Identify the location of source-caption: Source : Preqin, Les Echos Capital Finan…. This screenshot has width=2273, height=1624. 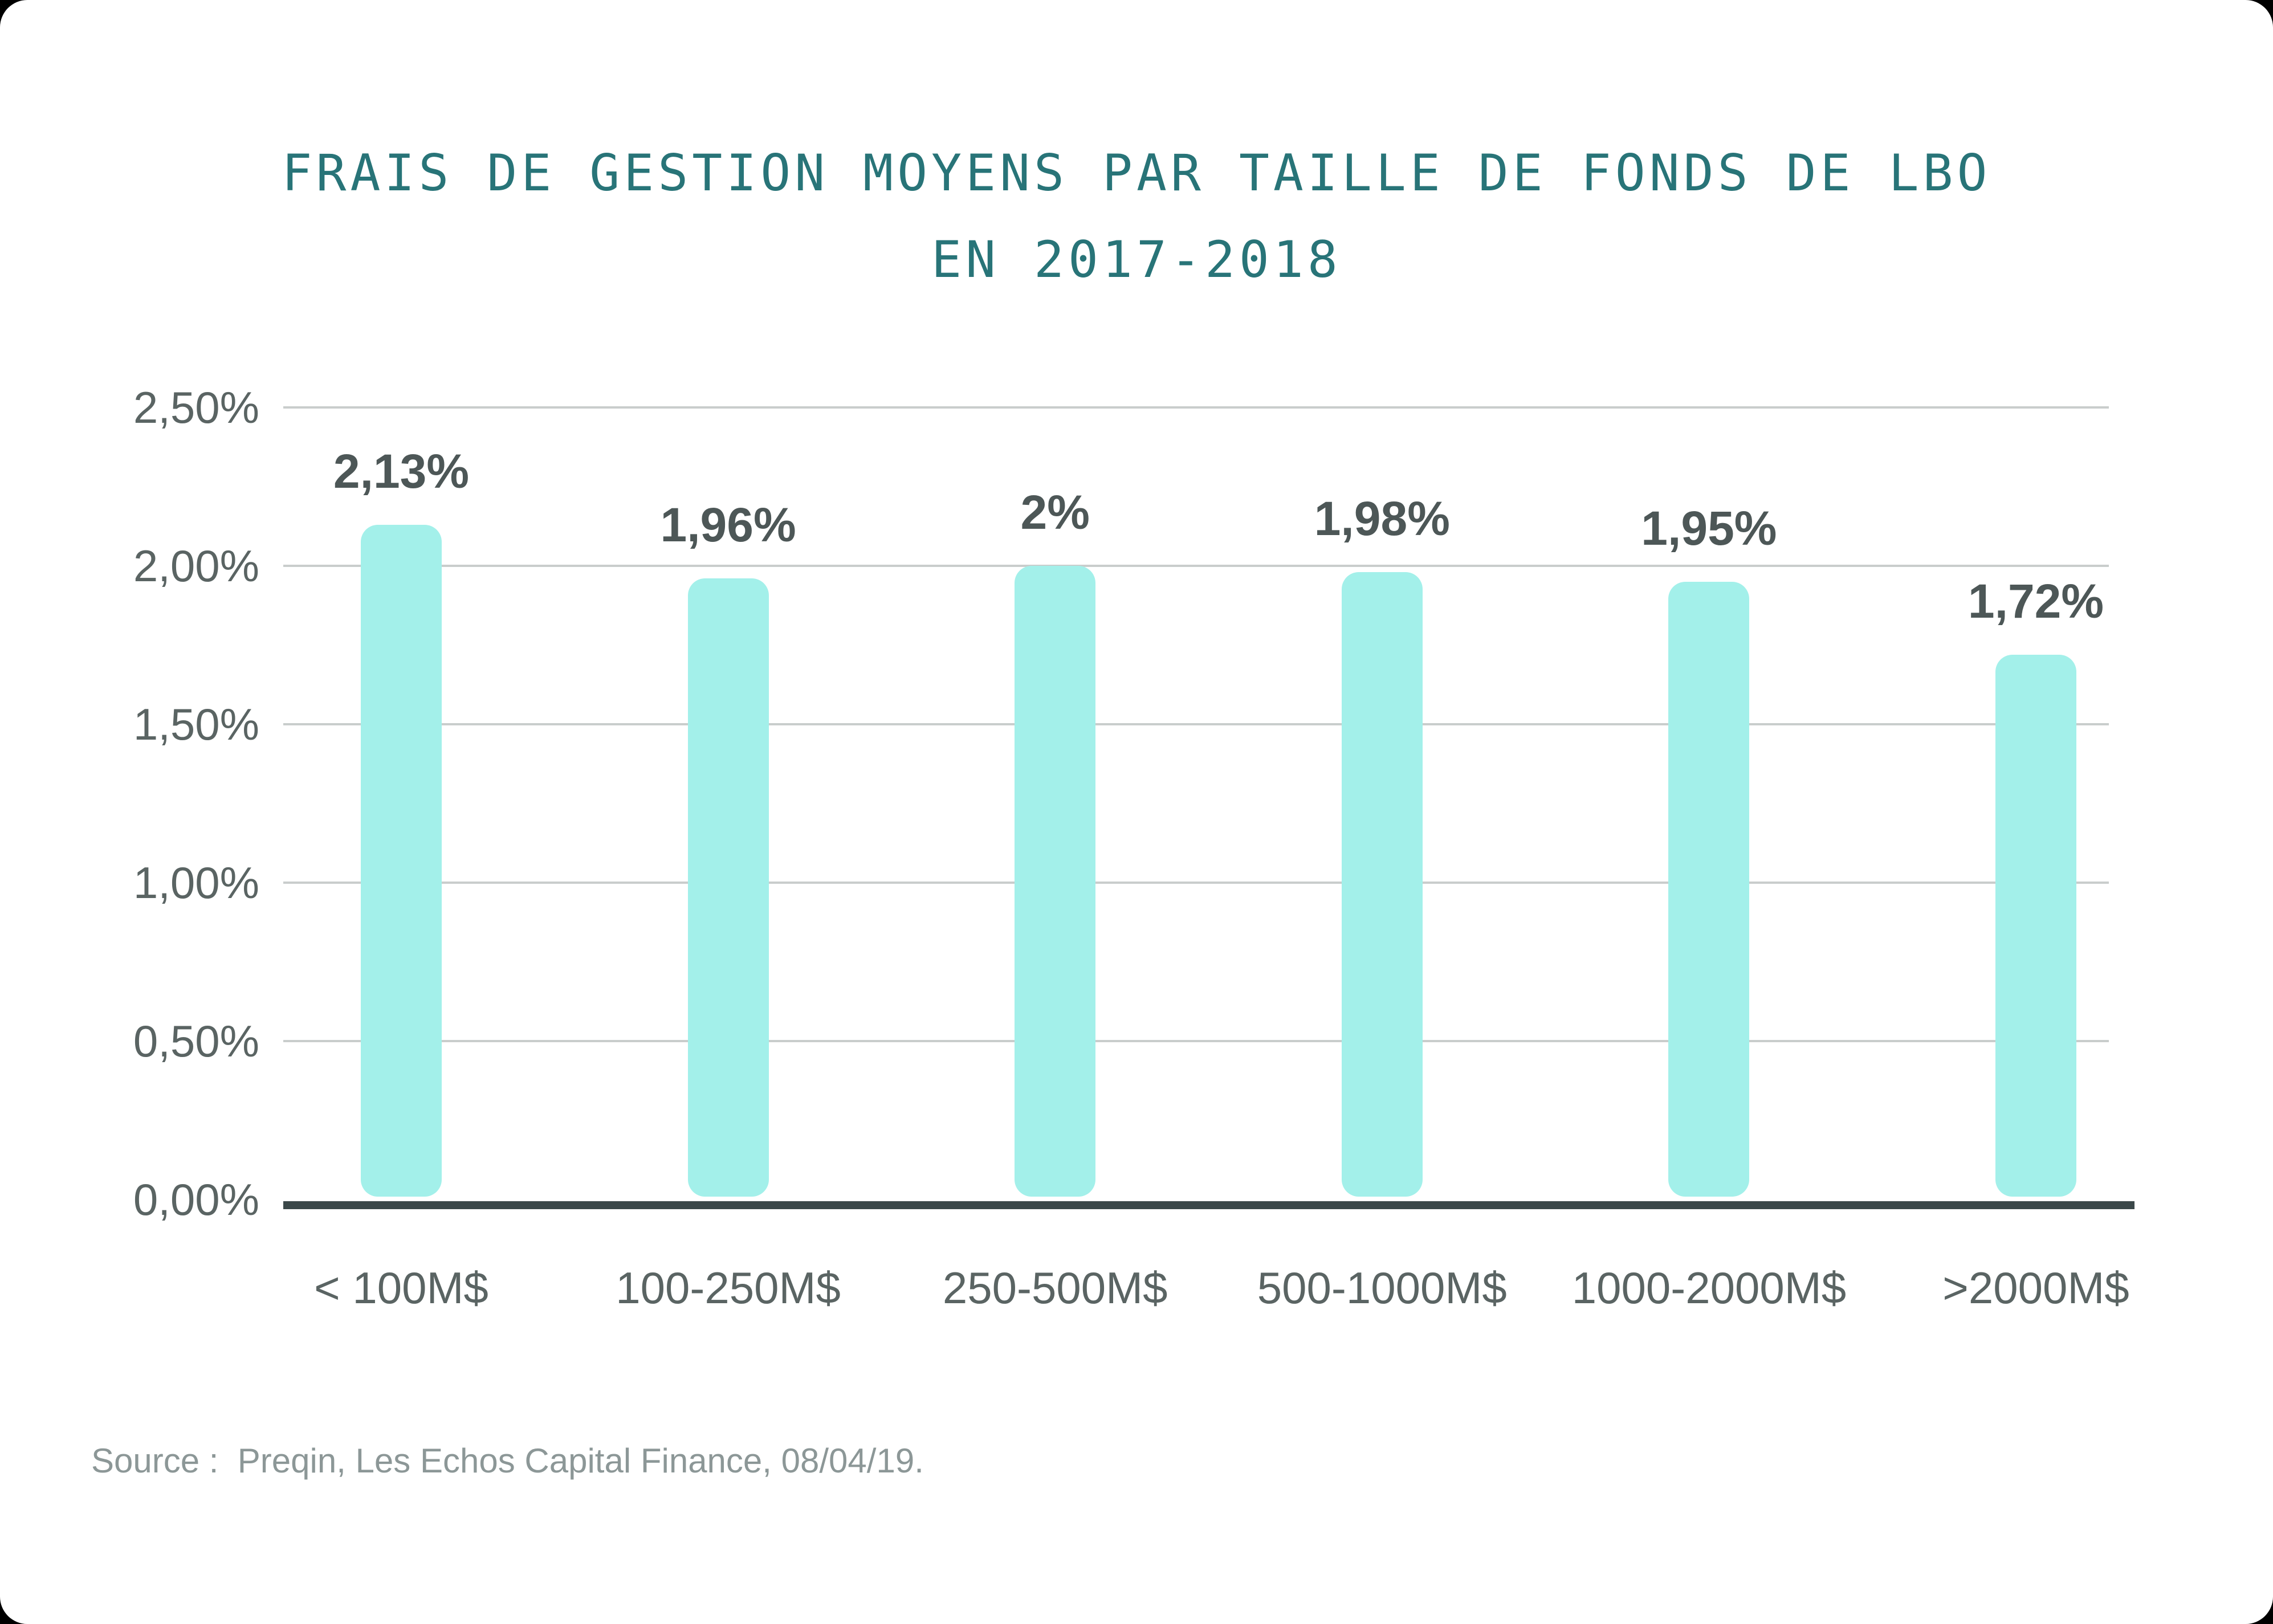
(507, 1461).